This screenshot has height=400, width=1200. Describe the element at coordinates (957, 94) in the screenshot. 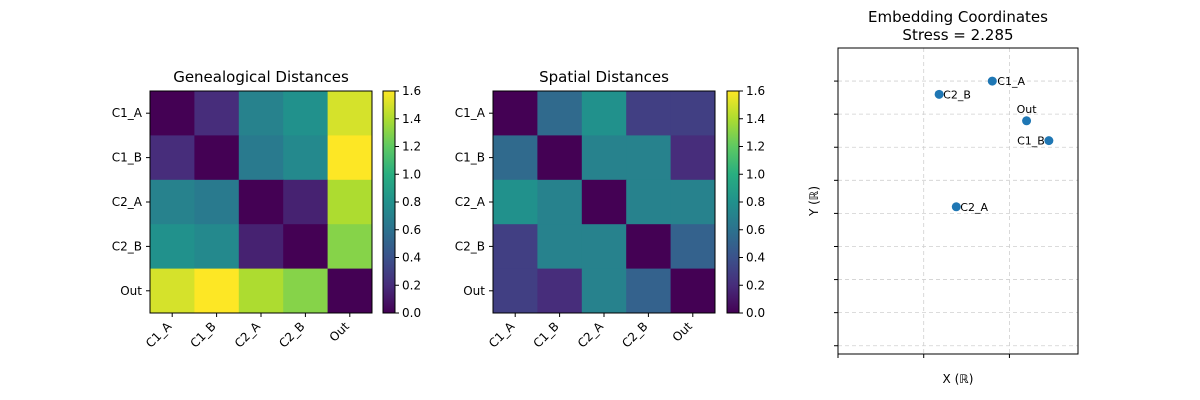

I see `point-label-C2_B: C2_B` at that location.